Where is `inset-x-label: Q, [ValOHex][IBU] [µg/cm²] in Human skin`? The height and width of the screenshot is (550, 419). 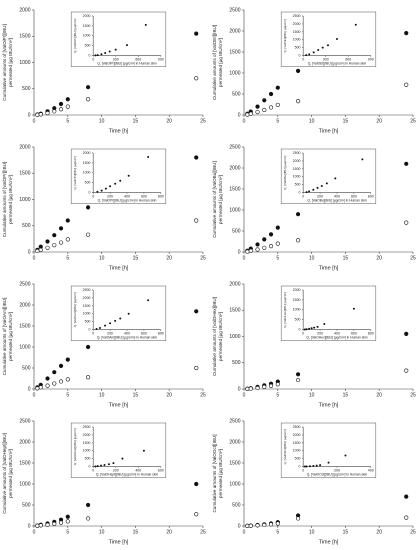
inset-x-label: Q, [ValOHex][IBU] [µg/cm²] in Human skin is located at coordinates (336, 337).